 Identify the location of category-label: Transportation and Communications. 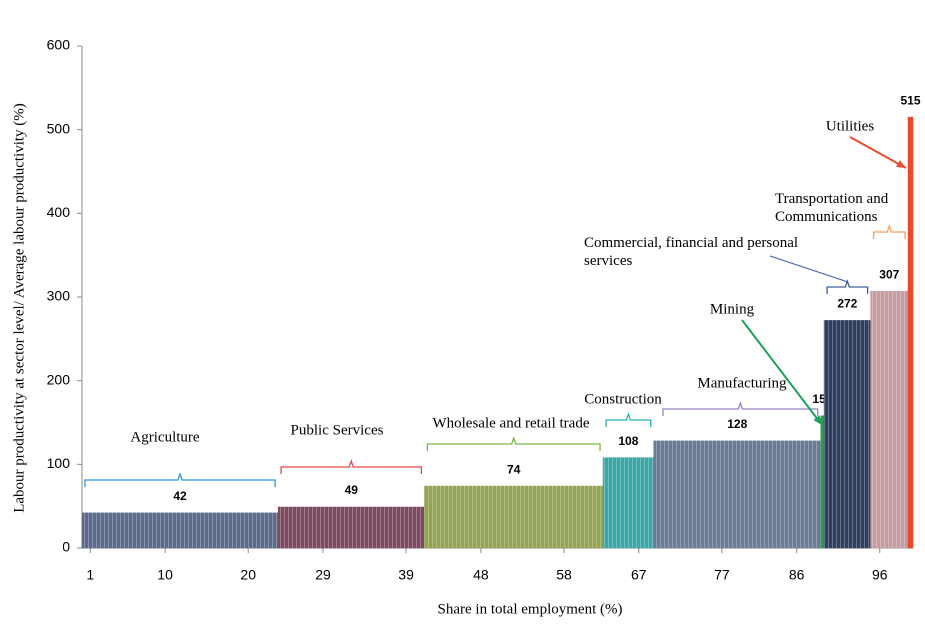
(832, 208).